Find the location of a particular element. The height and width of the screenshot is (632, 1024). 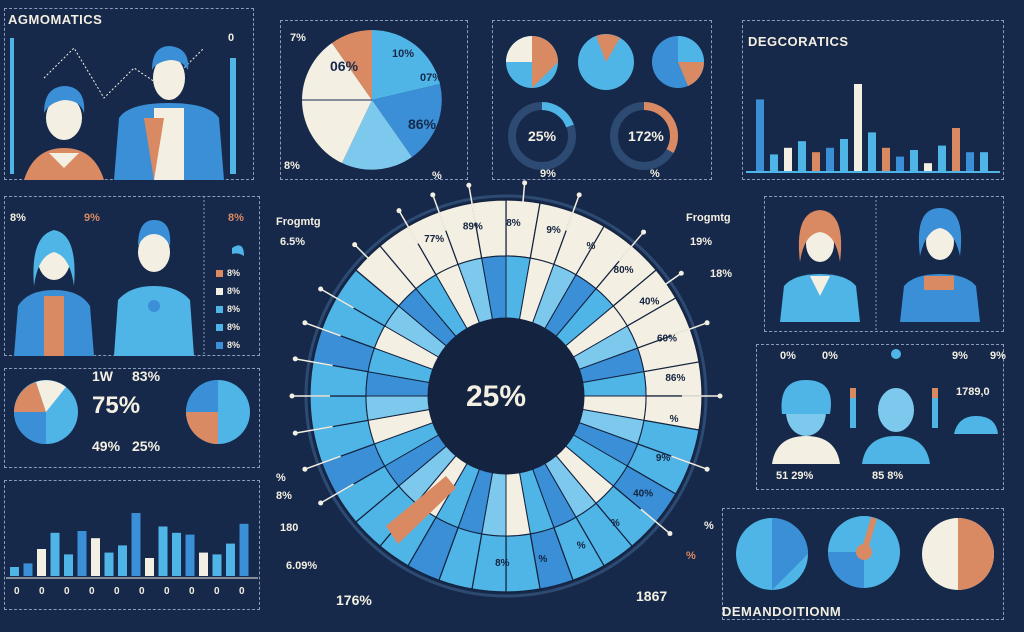

right-stats-num-3: 85 8% is located at coordinates (888, 476).